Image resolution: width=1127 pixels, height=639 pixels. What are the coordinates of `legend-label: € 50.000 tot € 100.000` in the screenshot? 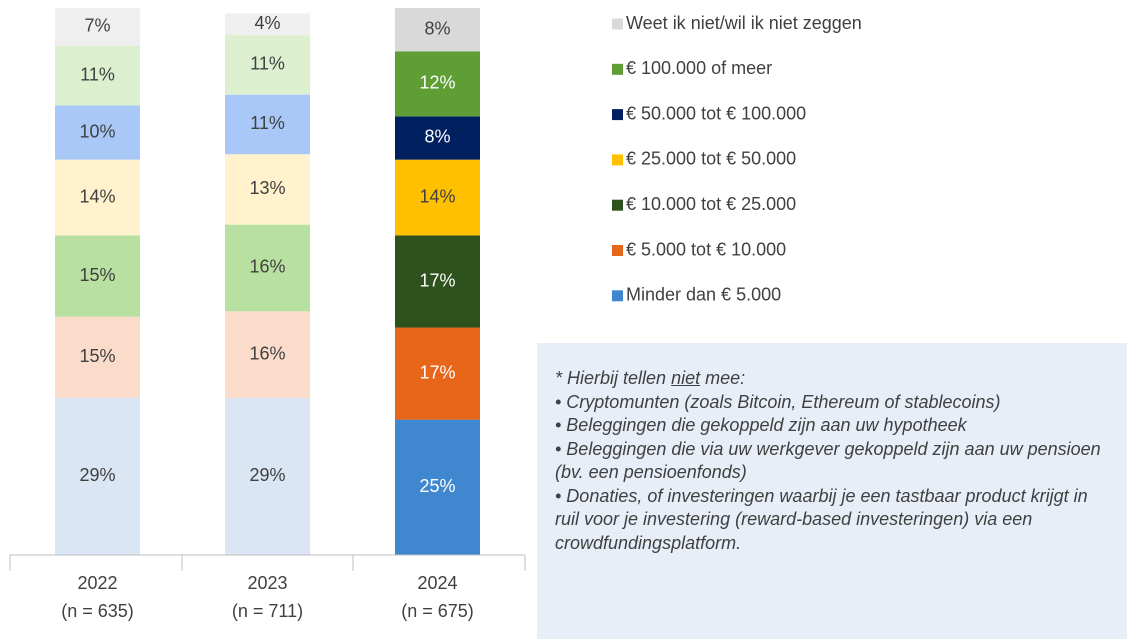 It's located at (716, 113).